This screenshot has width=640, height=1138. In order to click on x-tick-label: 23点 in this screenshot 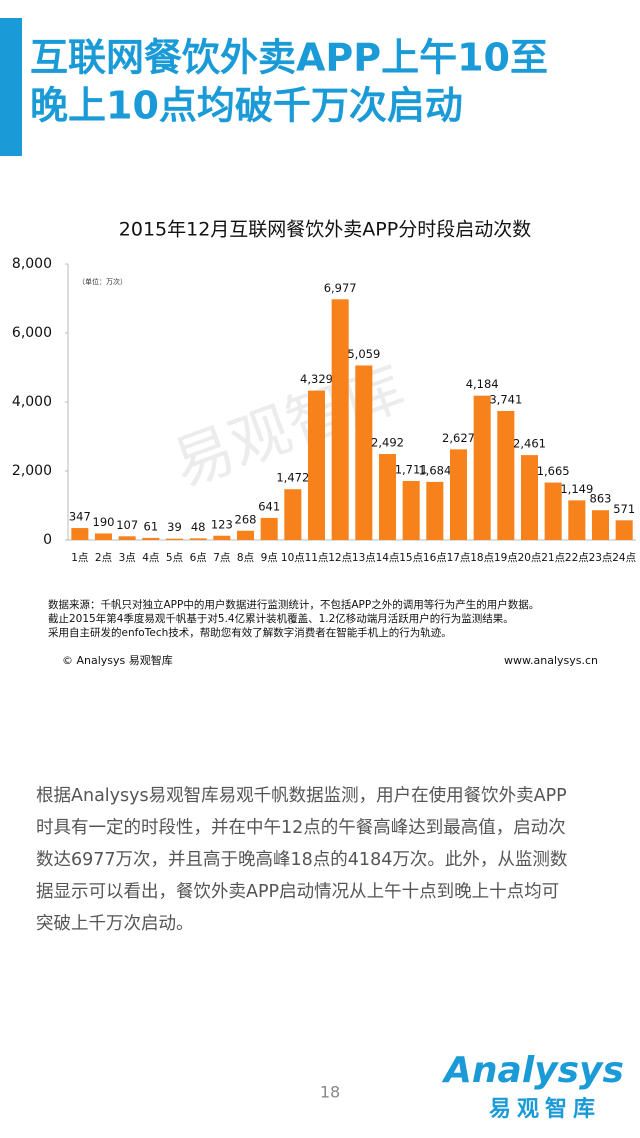, I will do `click(601, 558)`.